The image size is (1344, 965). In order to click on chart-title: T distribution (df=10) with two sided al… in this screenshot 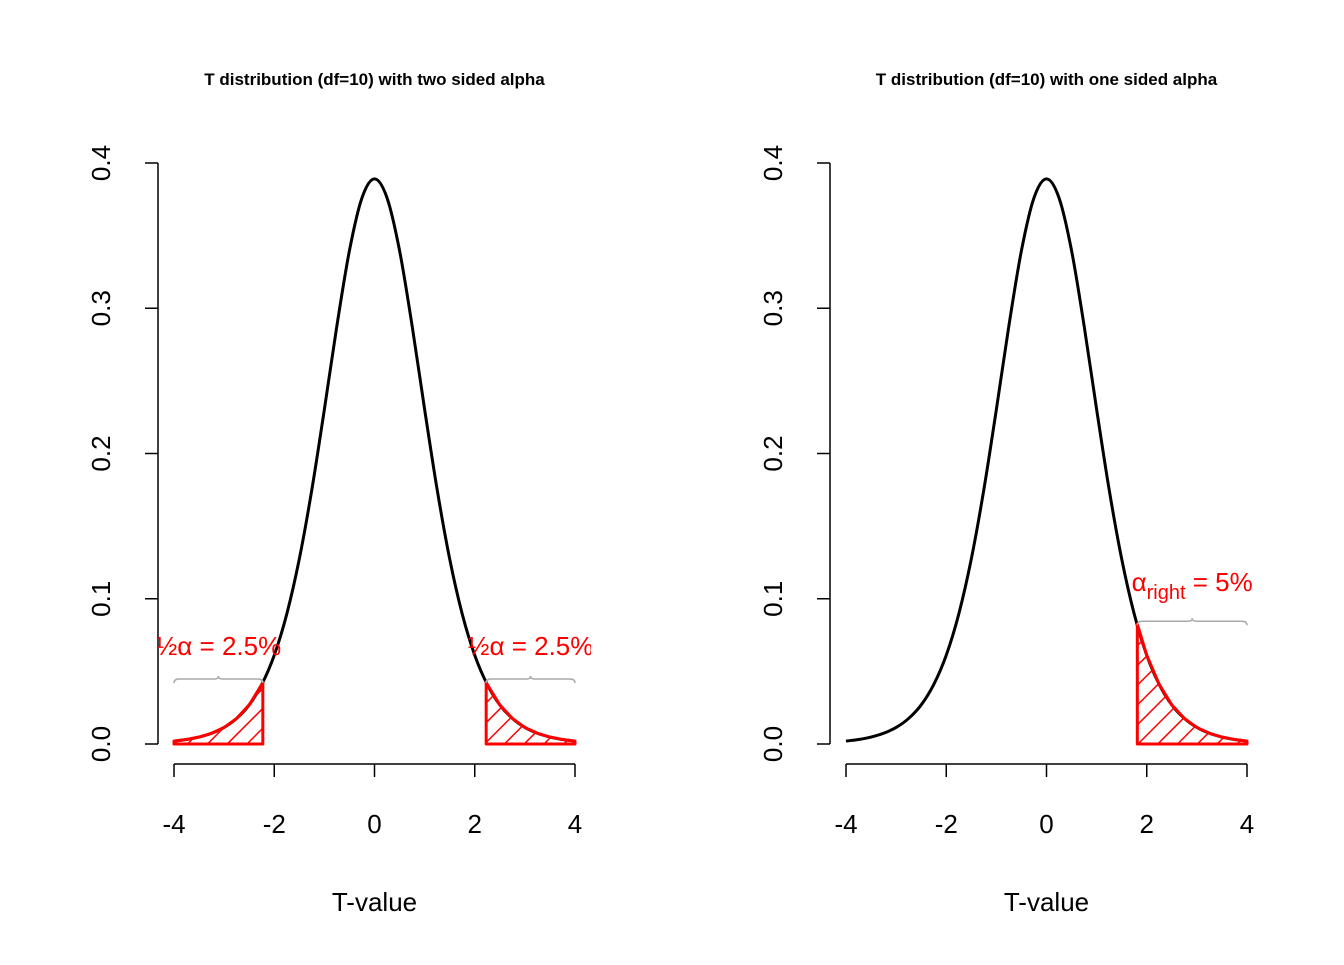, I will do `click(374, 79)`.